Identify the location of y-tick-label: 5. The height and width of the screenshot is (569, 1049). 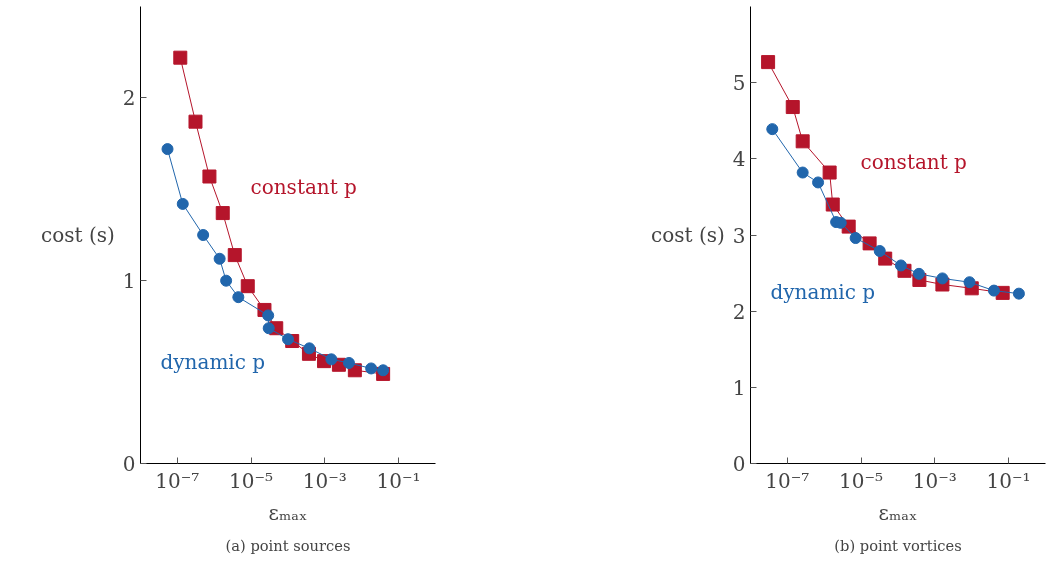
(739, 83).